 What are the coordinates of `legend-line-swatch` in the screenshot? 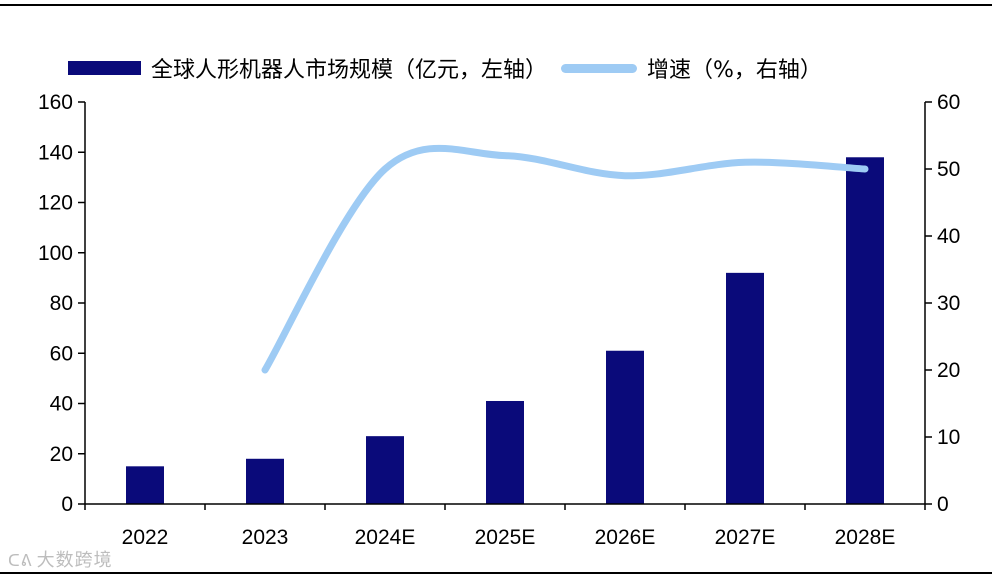 It's located at (599, 68).